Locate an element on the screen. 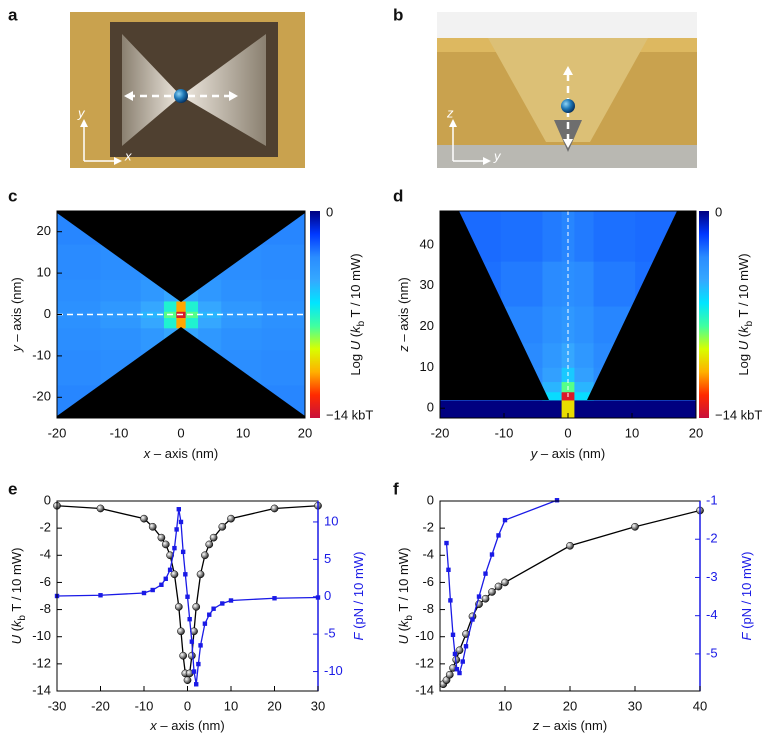 The image size is (767, 737). label-part: y is located at coordinates (534, 453).